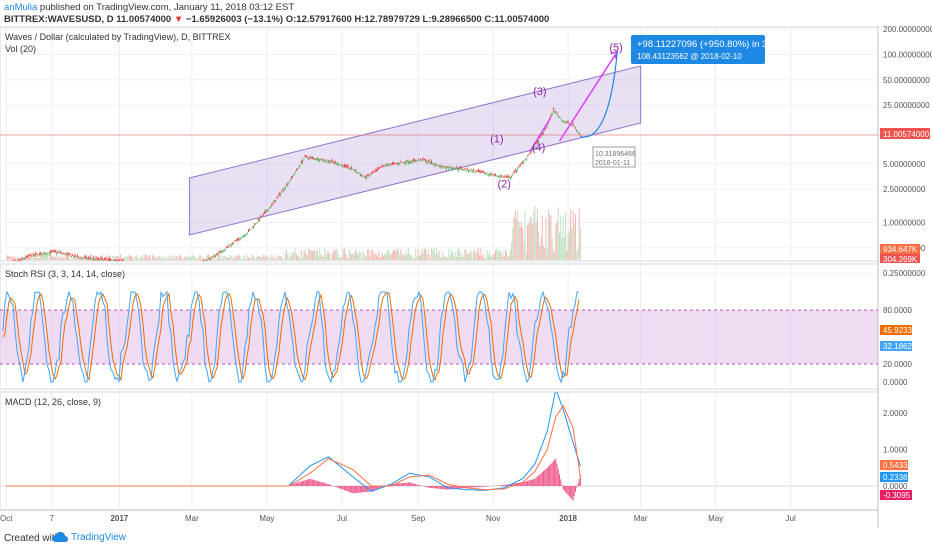 Image resolution: width=932 pixels, height=550 pixels. I want to click on projection-detail: 108.43123562 @ 2018-02-10, so click(689, 56).